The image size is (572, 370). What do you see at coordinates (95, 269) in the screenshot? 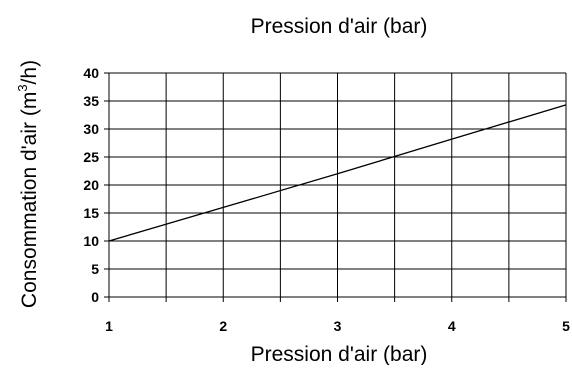
I see `y-tick-label: 5` at bounding box center [95, 269].